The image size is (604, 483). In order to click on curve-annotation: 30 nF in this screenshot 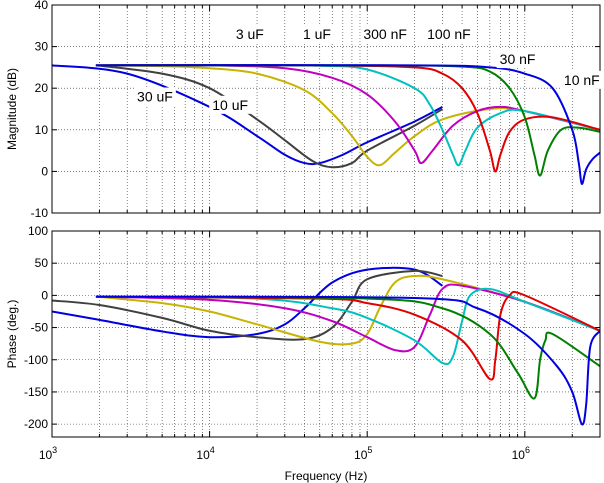, I will do `click(518, 59)`.